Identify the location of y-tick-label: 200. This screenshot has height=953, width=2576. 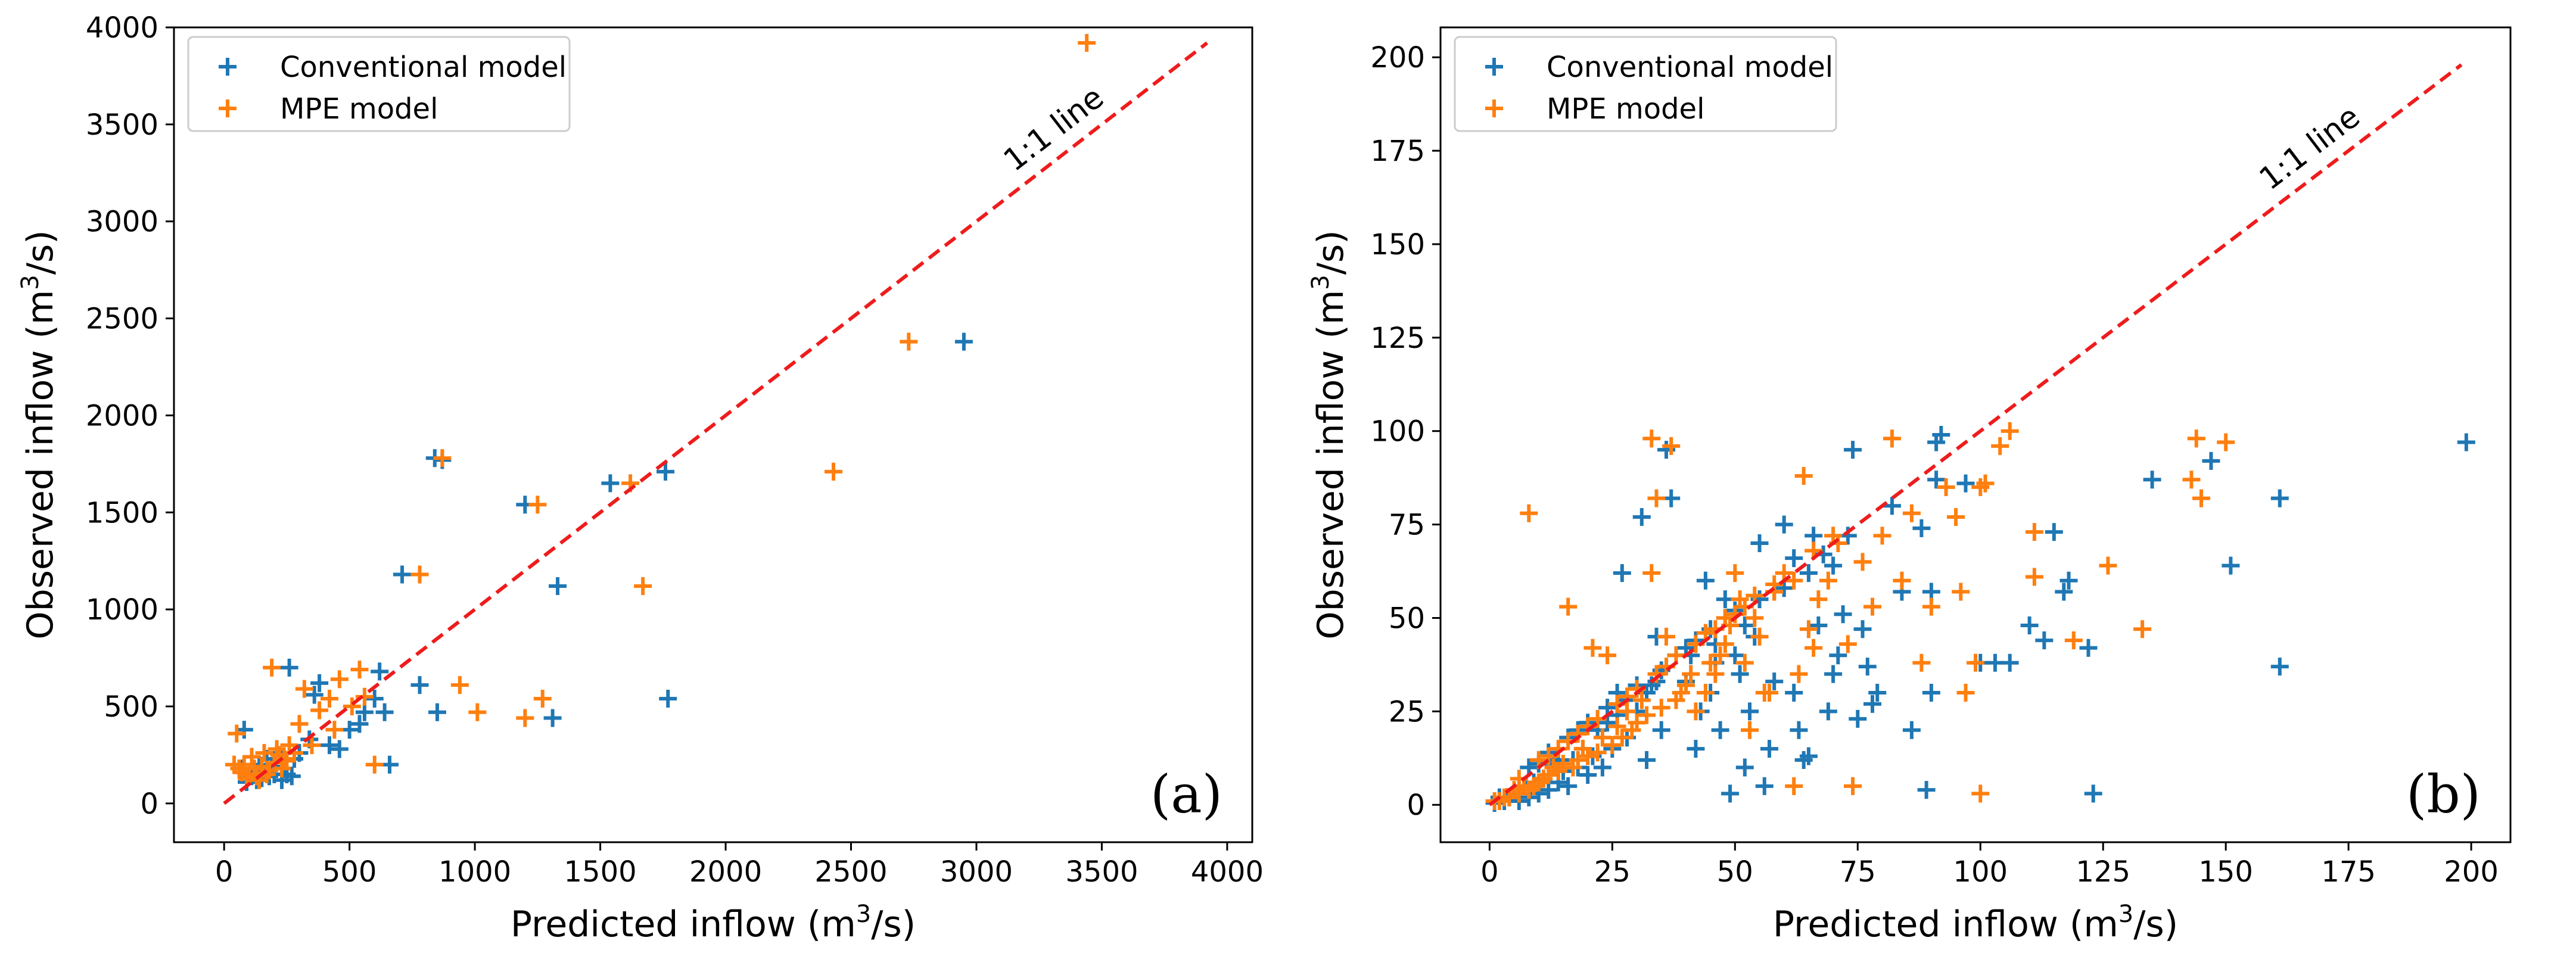
(1397, 57).